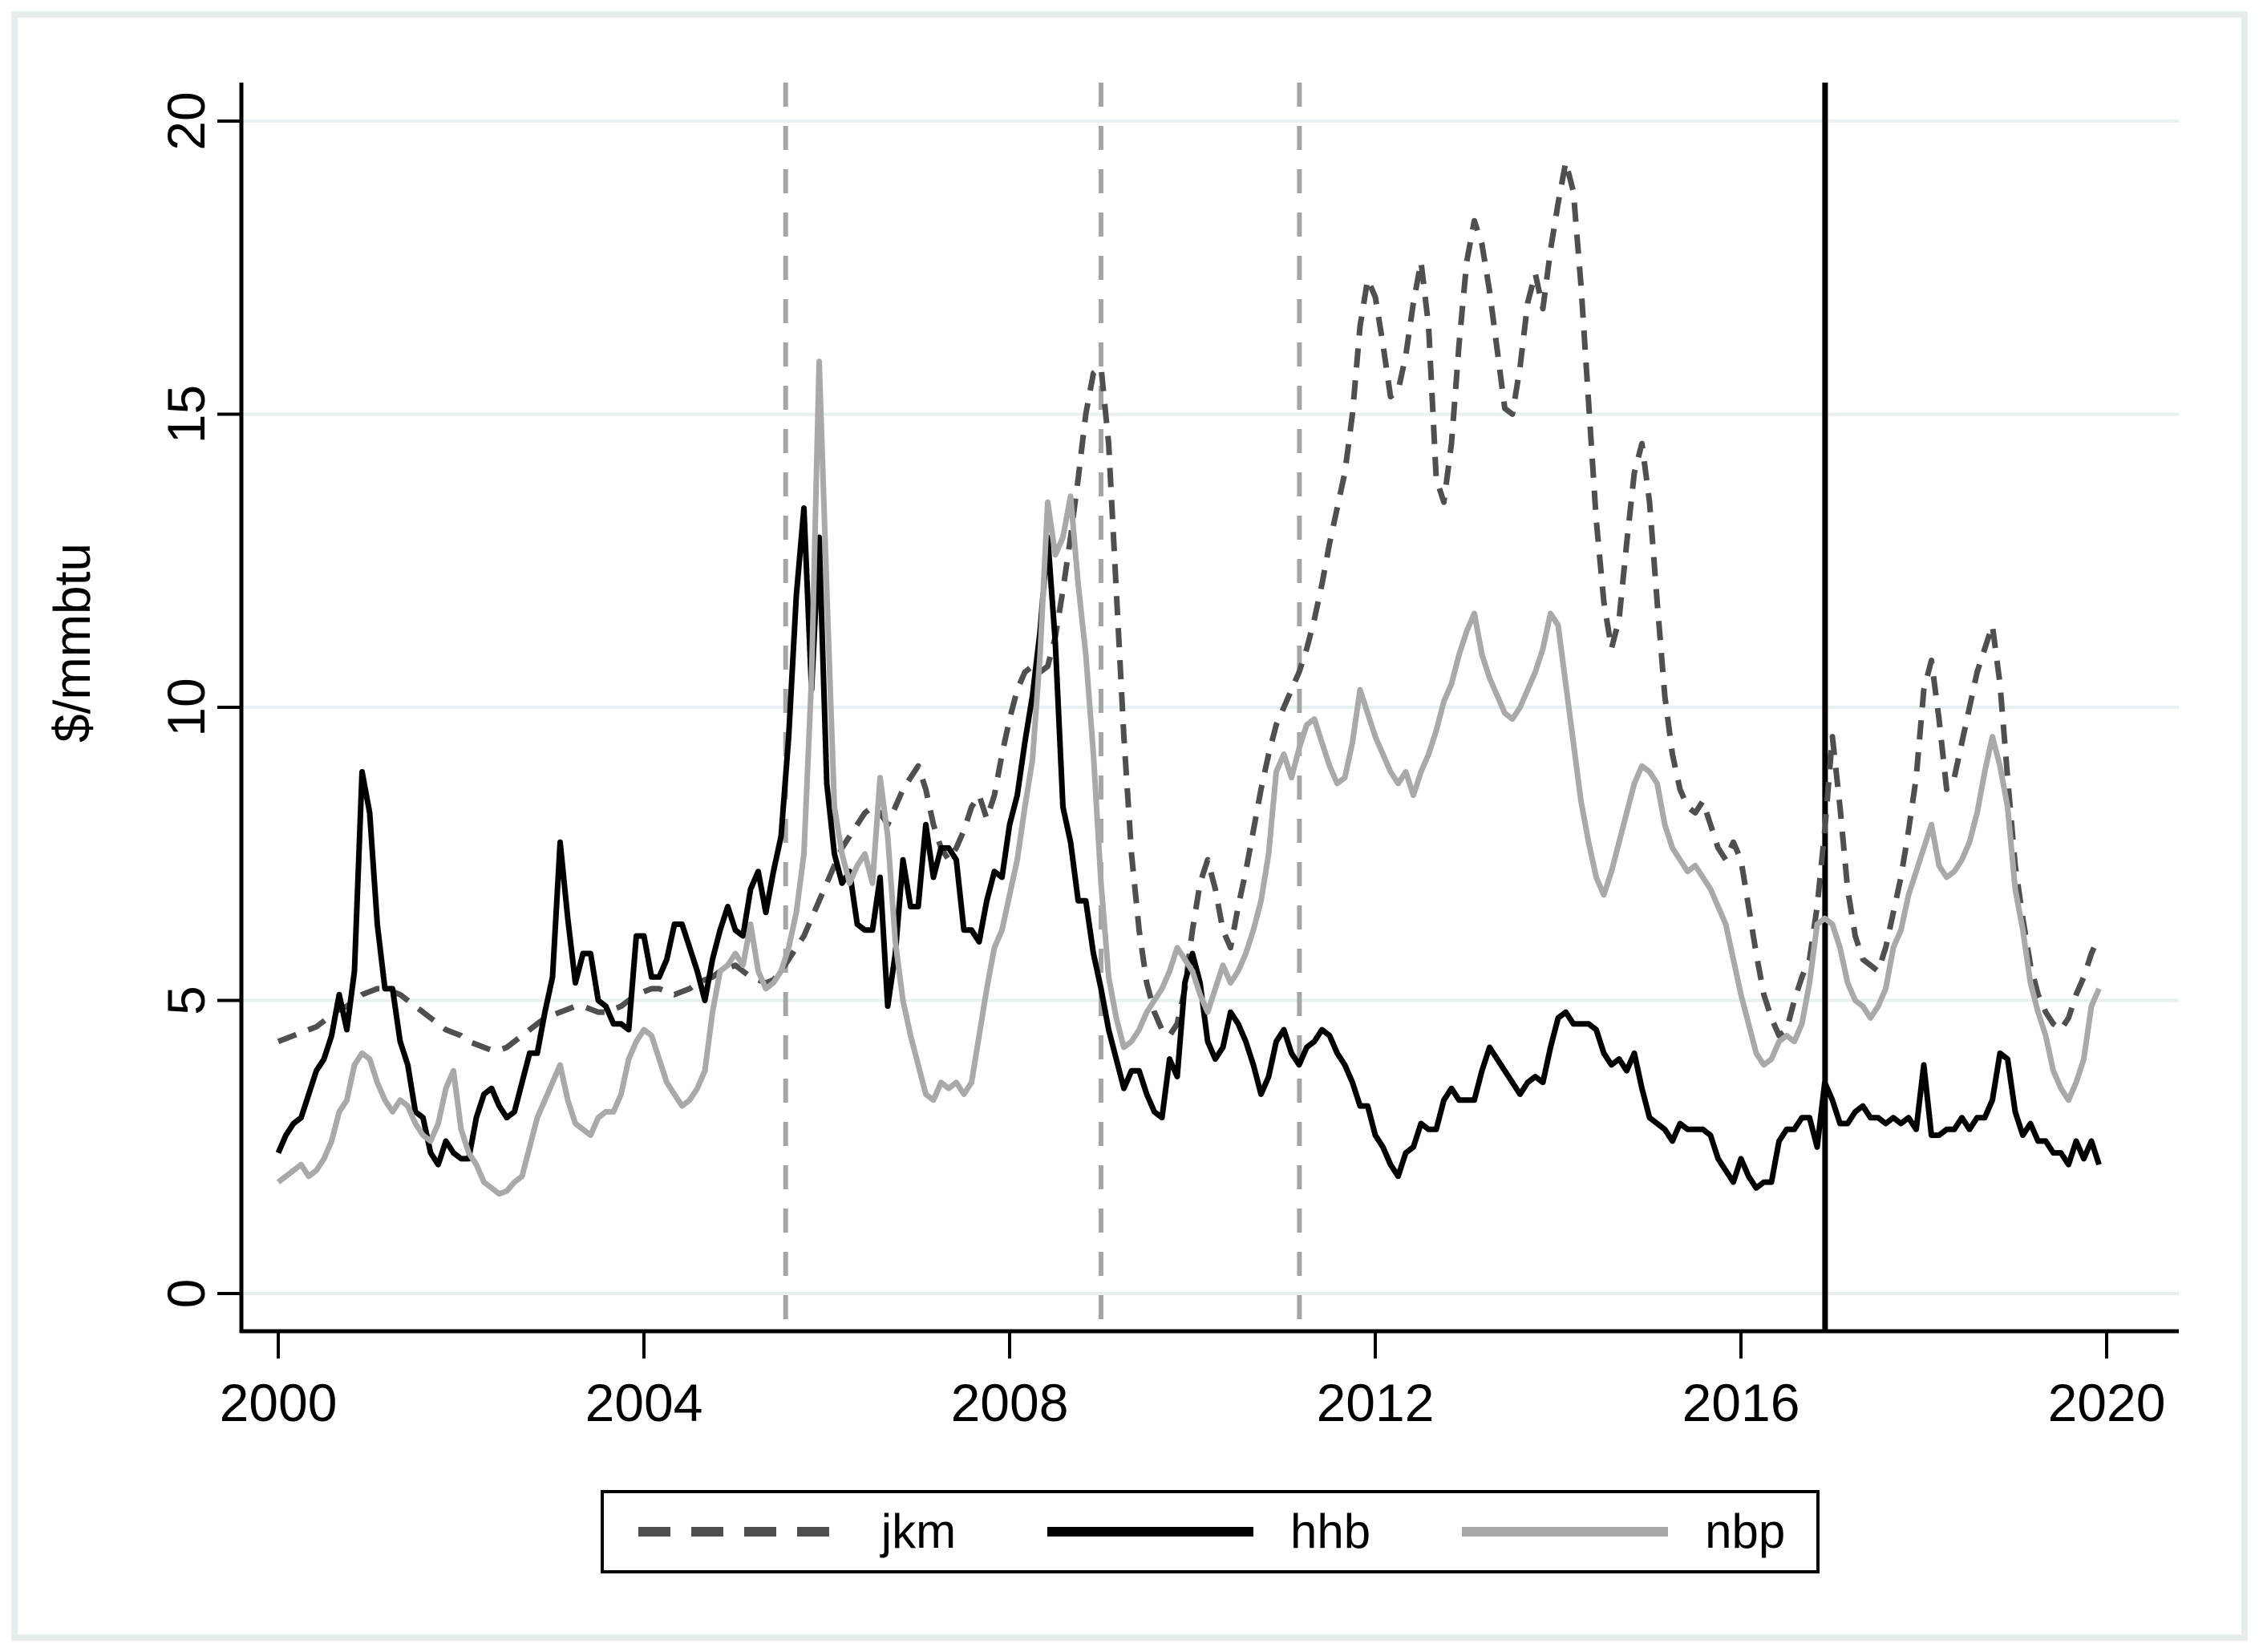 The image size is (2259, 1652). Describe the element at coordinates (2107, 1402) in the screenshot. I see `x-tick-label-2020: 2020` at that location.